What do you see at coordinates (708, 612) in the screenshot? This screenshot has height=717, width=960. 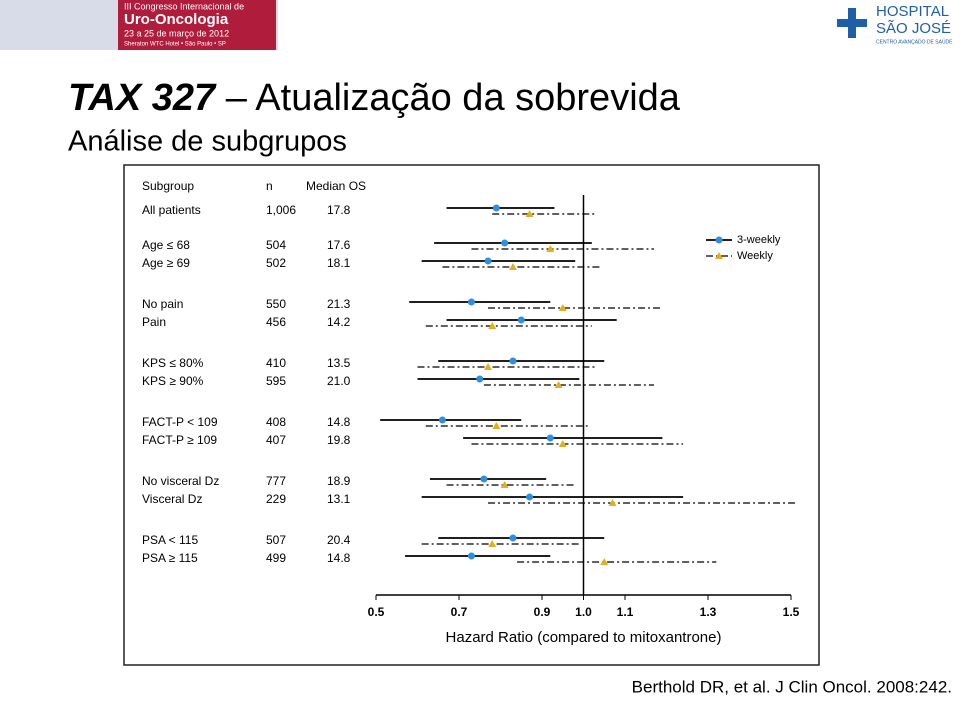 I see `x-tick-label: 1.3` at bounding box center [708, 612].